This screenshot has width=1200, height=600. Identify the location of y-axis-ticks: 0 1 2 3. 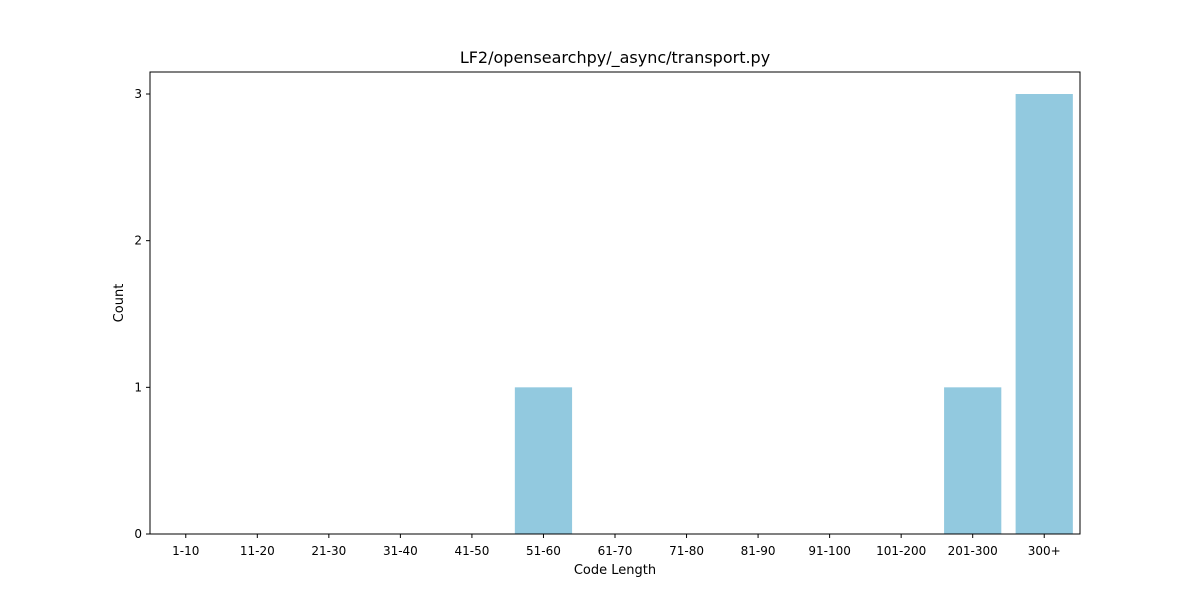
(142, 314).